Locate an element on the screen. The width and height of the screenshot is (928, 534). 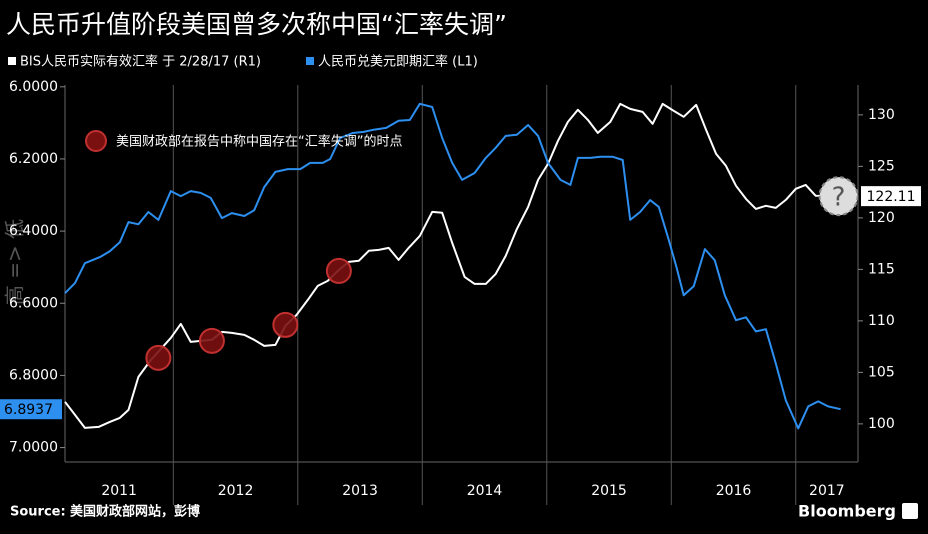
y2-tick-label: 100 is located at coordinates (881, 424).